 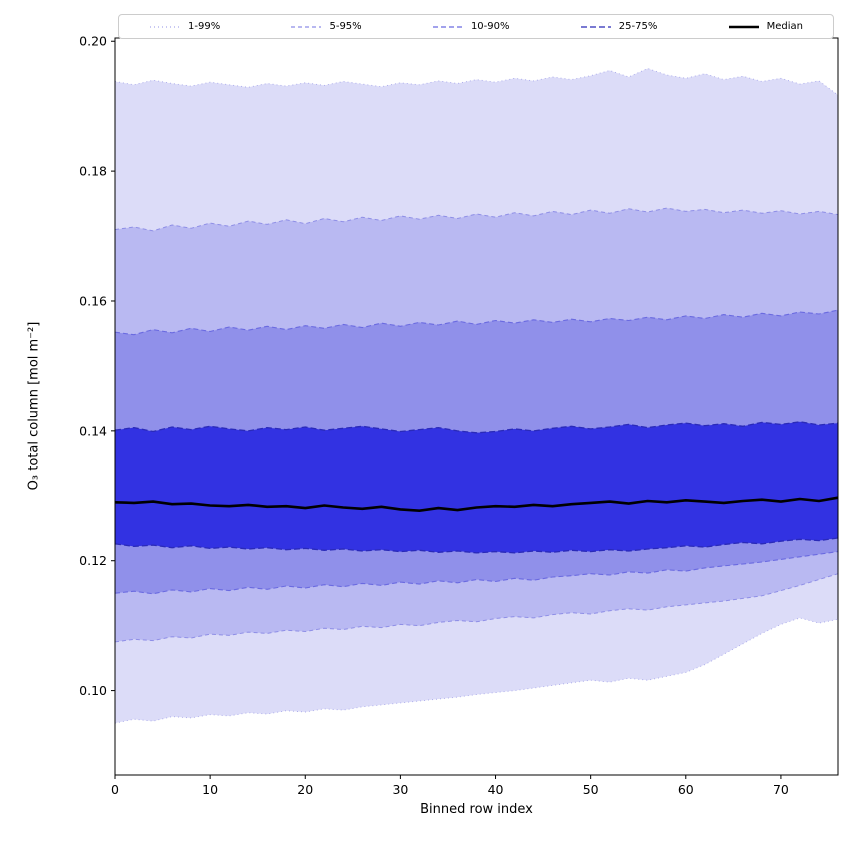 What do you see at coordinates (93, 171) in the screenshot?
I see `y-tick-label: 0.18` at bounding box center [93, 171].